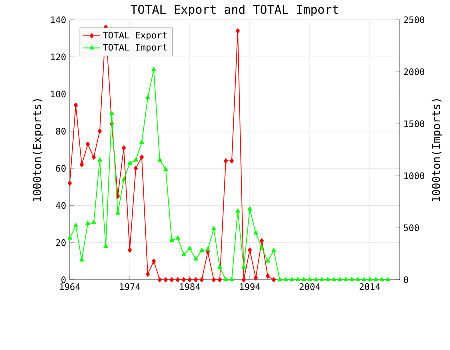  I want to click on x-tick-label: 2014, so click(370, 287).